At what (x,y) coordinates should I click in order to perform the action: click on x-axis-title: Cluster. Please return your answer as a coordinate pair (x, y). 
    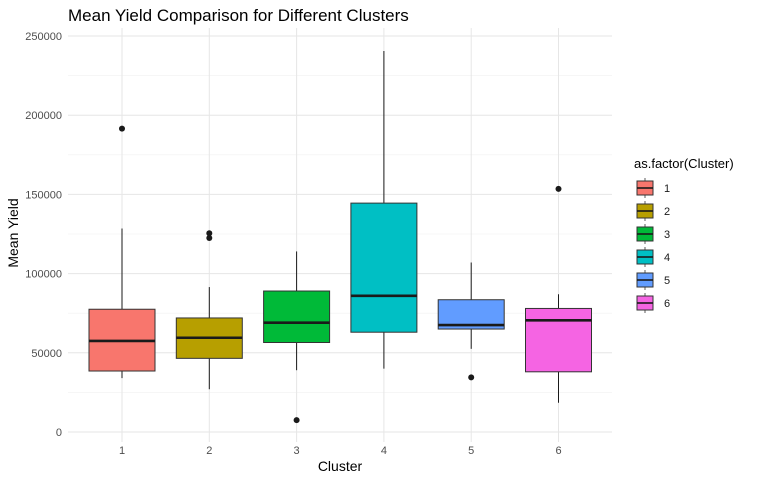
    Looking at the image, I should click on (340, 466).